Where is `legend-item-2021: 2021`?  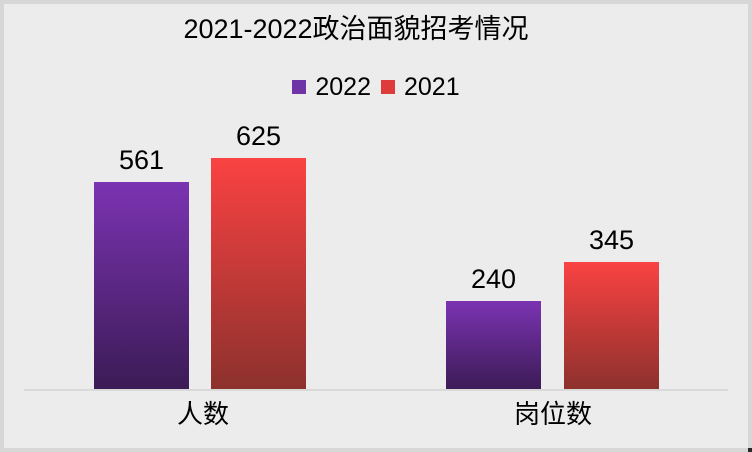
legend-item-2021: 2021 is located at coordinates (420, 87).